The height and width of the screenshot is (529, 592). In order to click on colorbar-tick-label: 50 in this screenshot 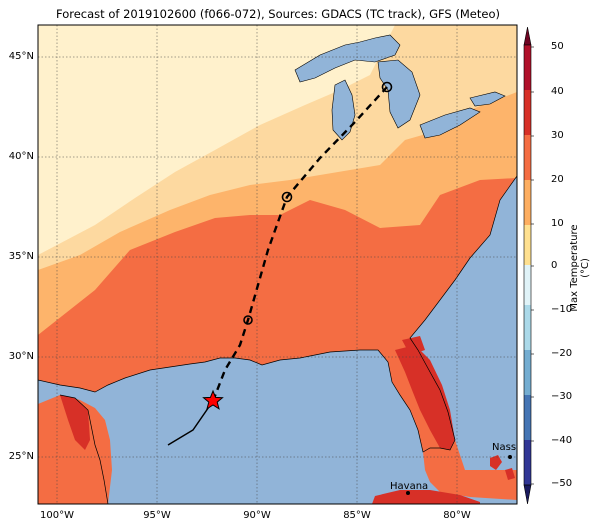, I will do `click(557, 46)`.